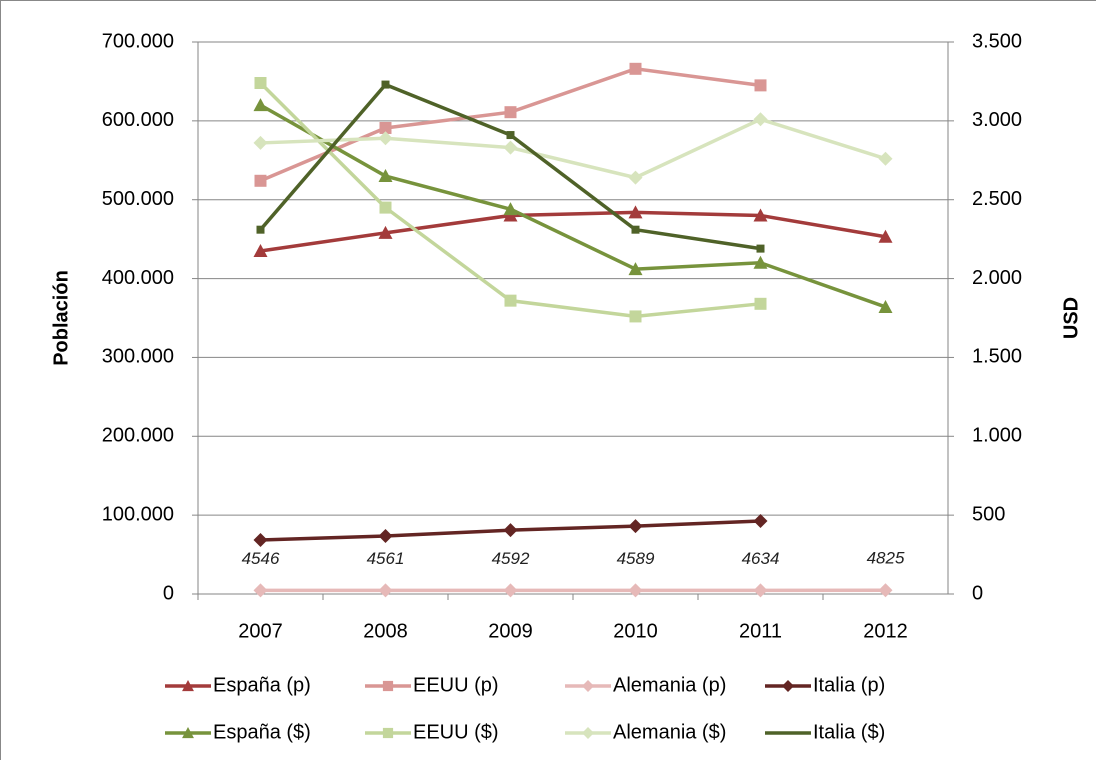 The image size is (1096, 760). I want to click on legend-label: EEUU (p), so click(456, 685).